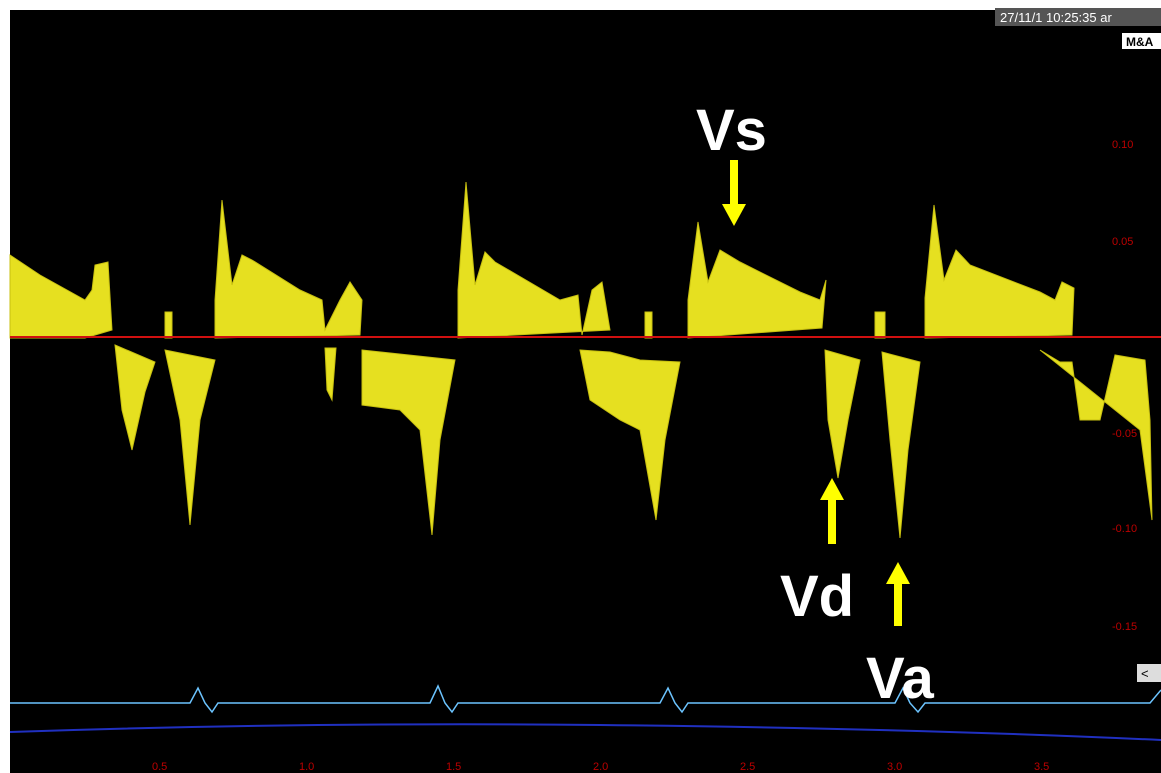 This screenshot has width=1161, height=773. I want to click on time-label: 2.5, so click(747, 767).